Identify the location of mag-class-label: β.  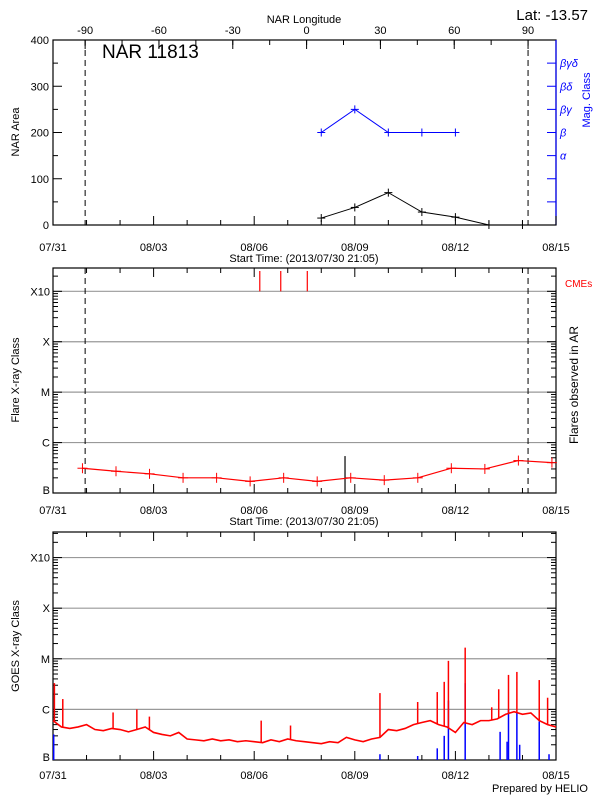
(563, 134).